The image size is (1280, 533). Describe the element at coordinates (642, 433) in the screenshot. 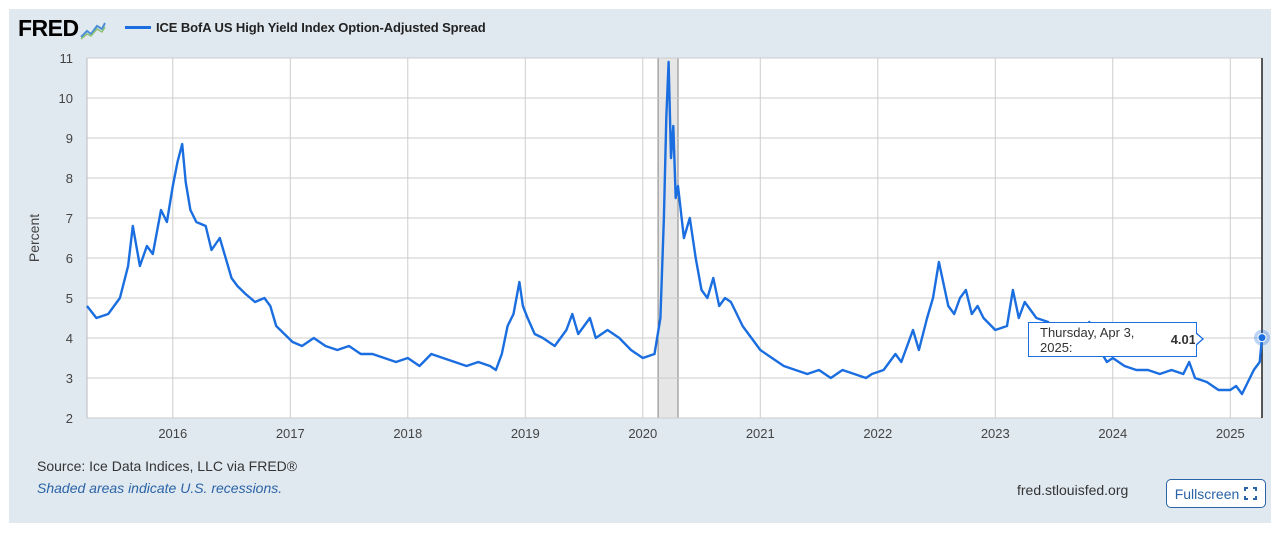

I see `x-tick-label: 2020` at that location.